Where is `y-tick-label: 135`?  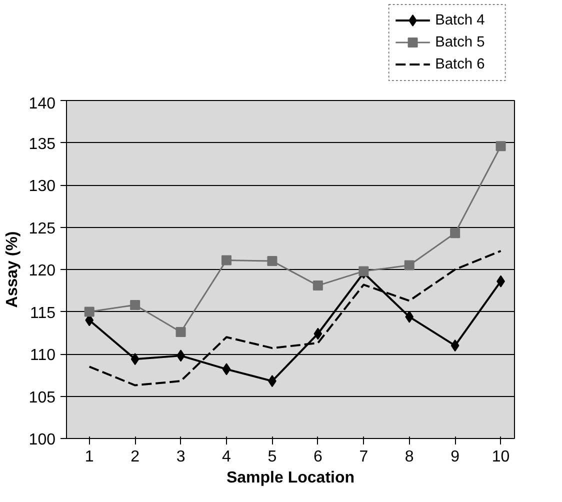 y-tick-label: 135 is located at coordinates (42, 144).